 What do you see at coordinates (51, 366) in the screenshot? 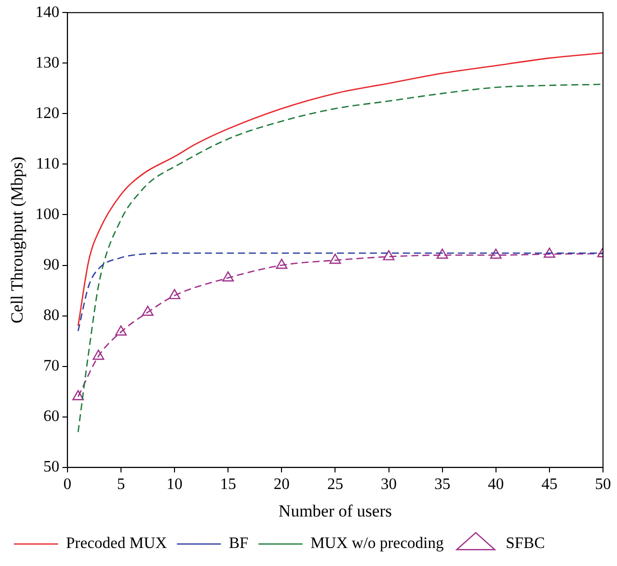
I see `y-tick-label: 70` at bounding box center [51, 366].